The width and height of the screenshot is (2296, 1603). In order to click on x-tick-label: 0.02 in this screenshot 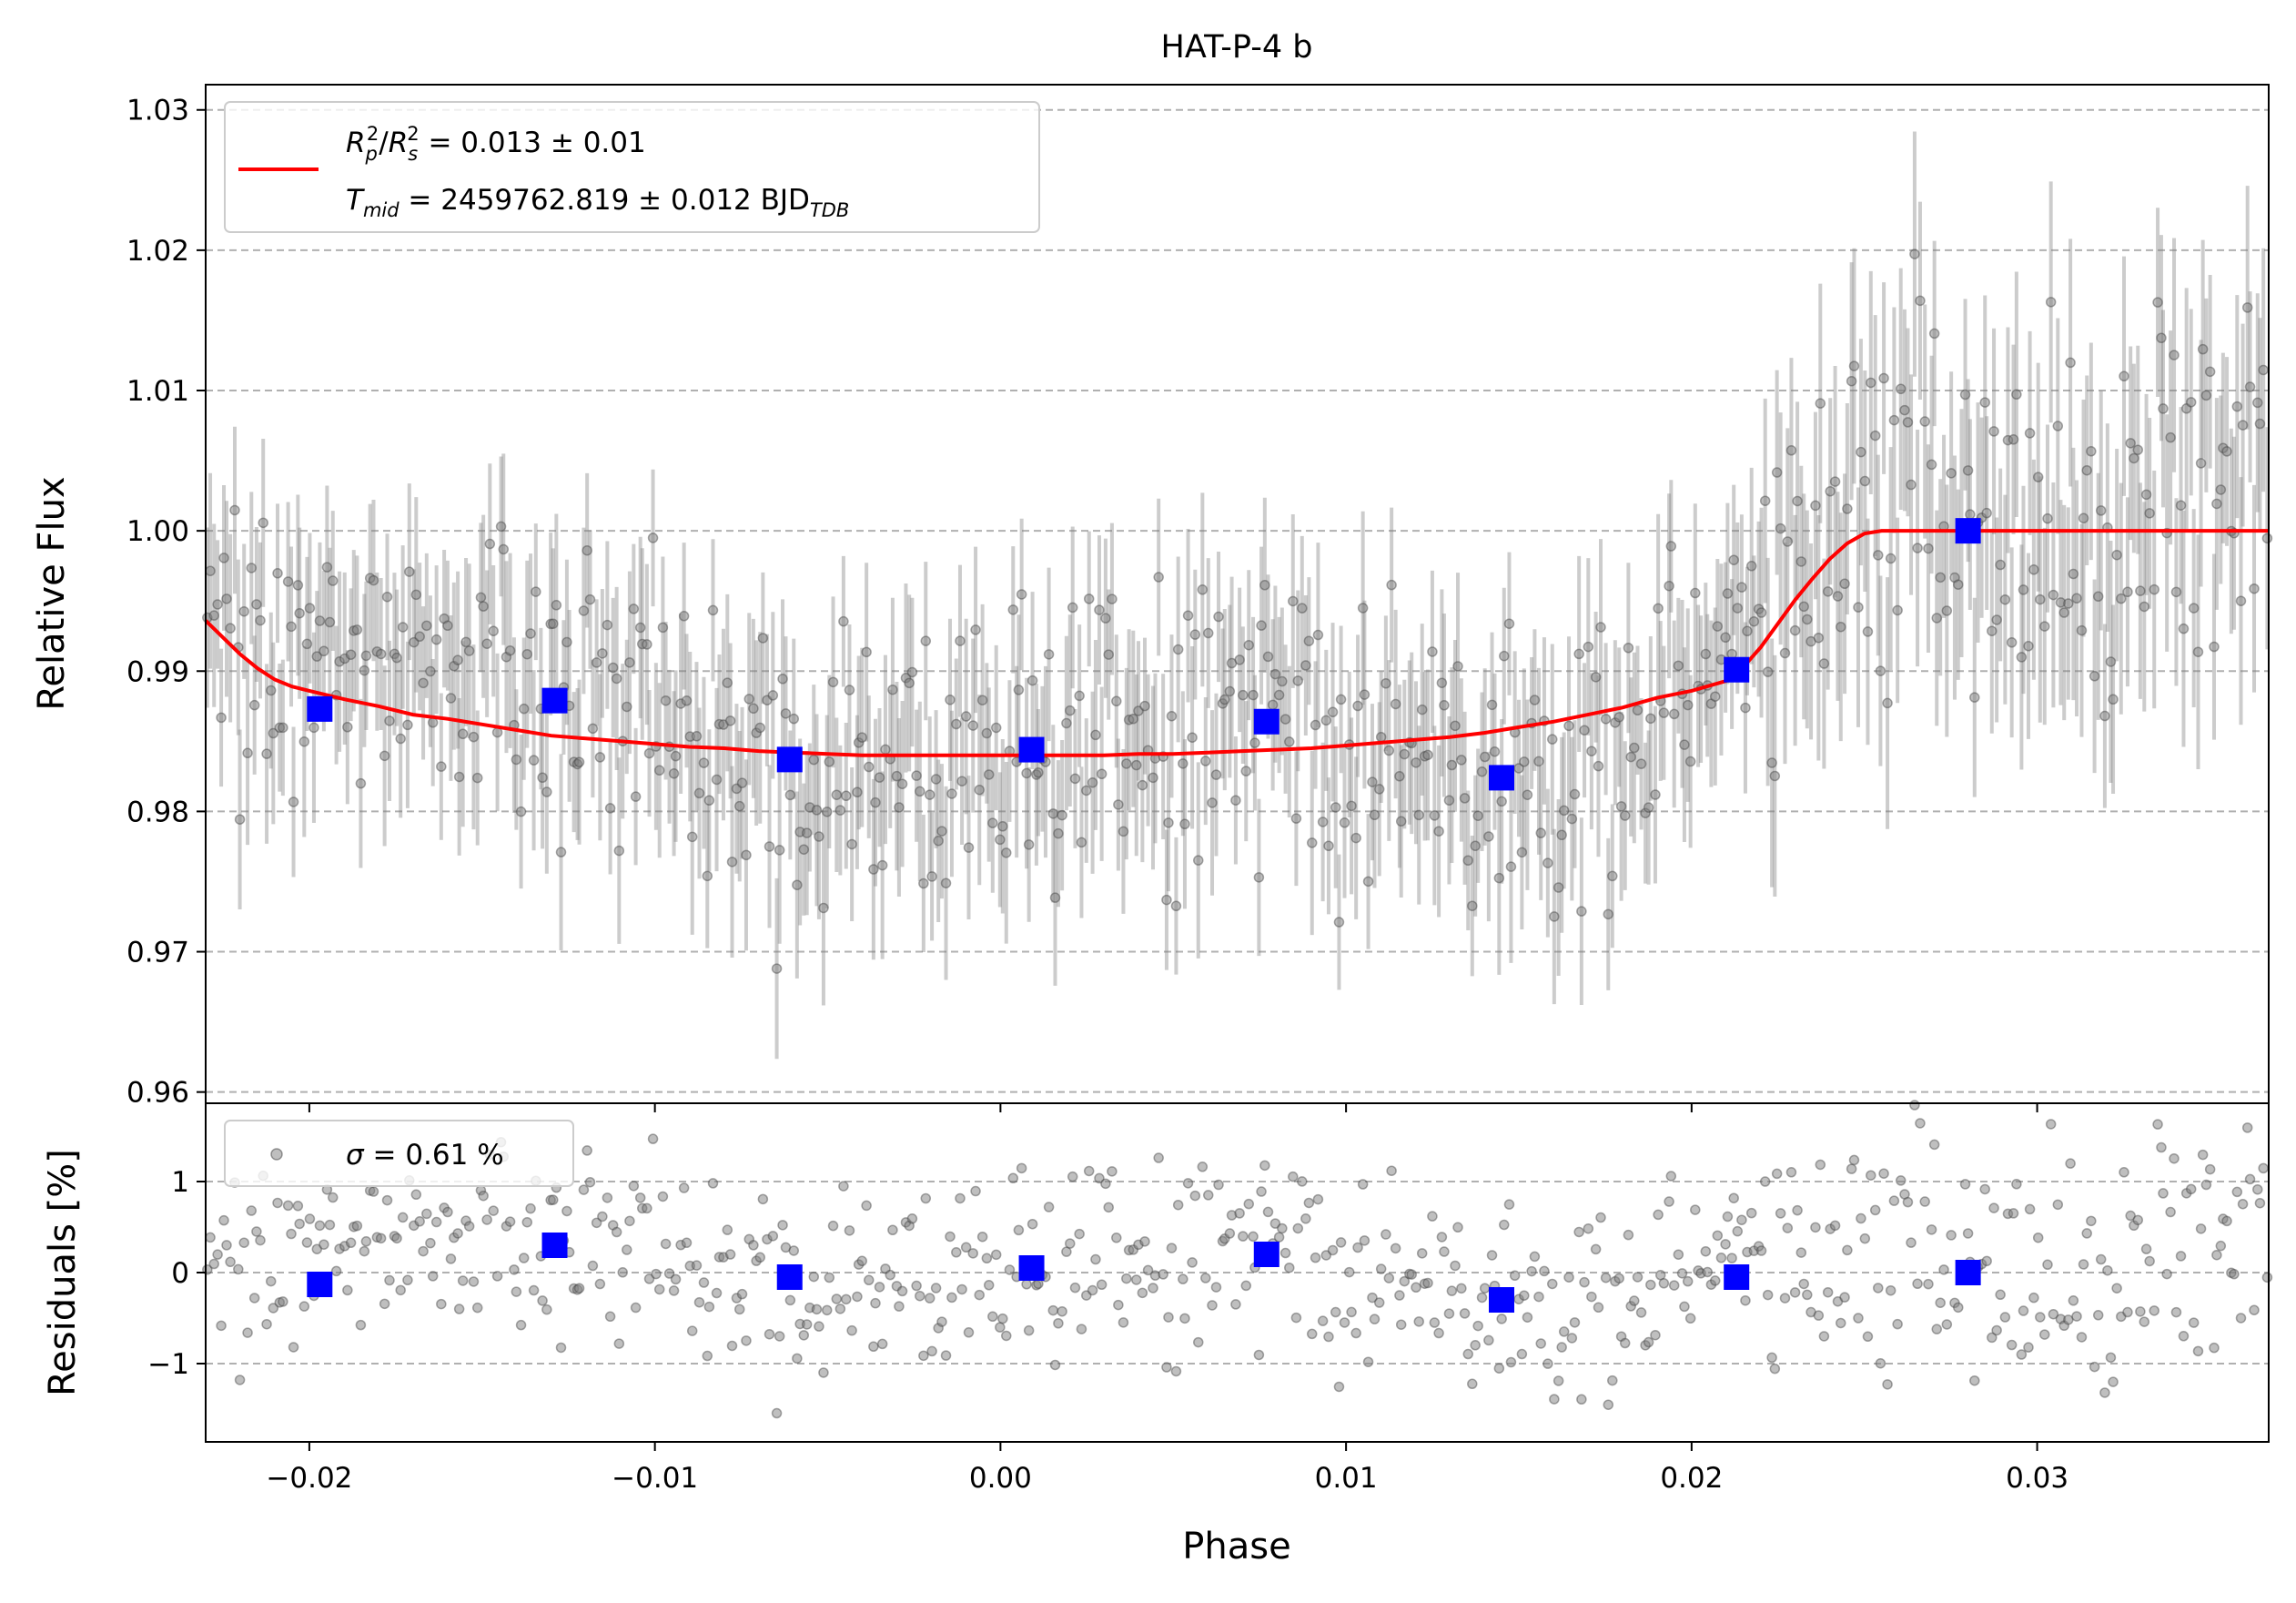, I will do `click(1691, 1478)`.